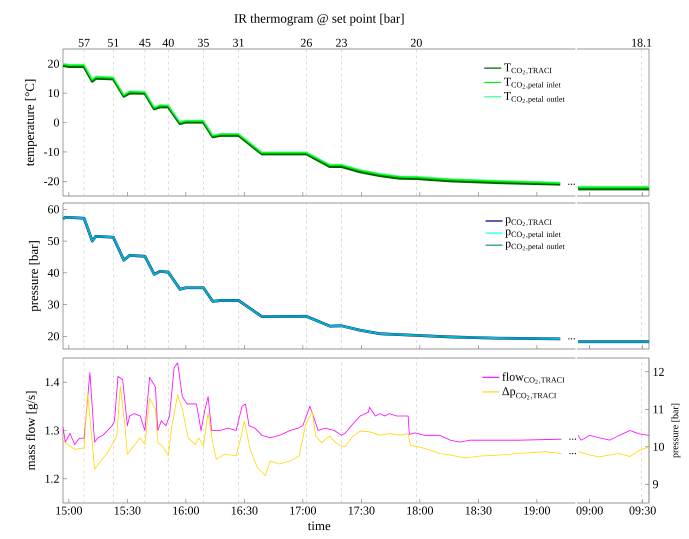 Image resolution: width=689 pixels, height=539 pixels. Describe the element at coordinates (69, 510) in the screenshot. I see `x-tick-label: 15:00` at that location.